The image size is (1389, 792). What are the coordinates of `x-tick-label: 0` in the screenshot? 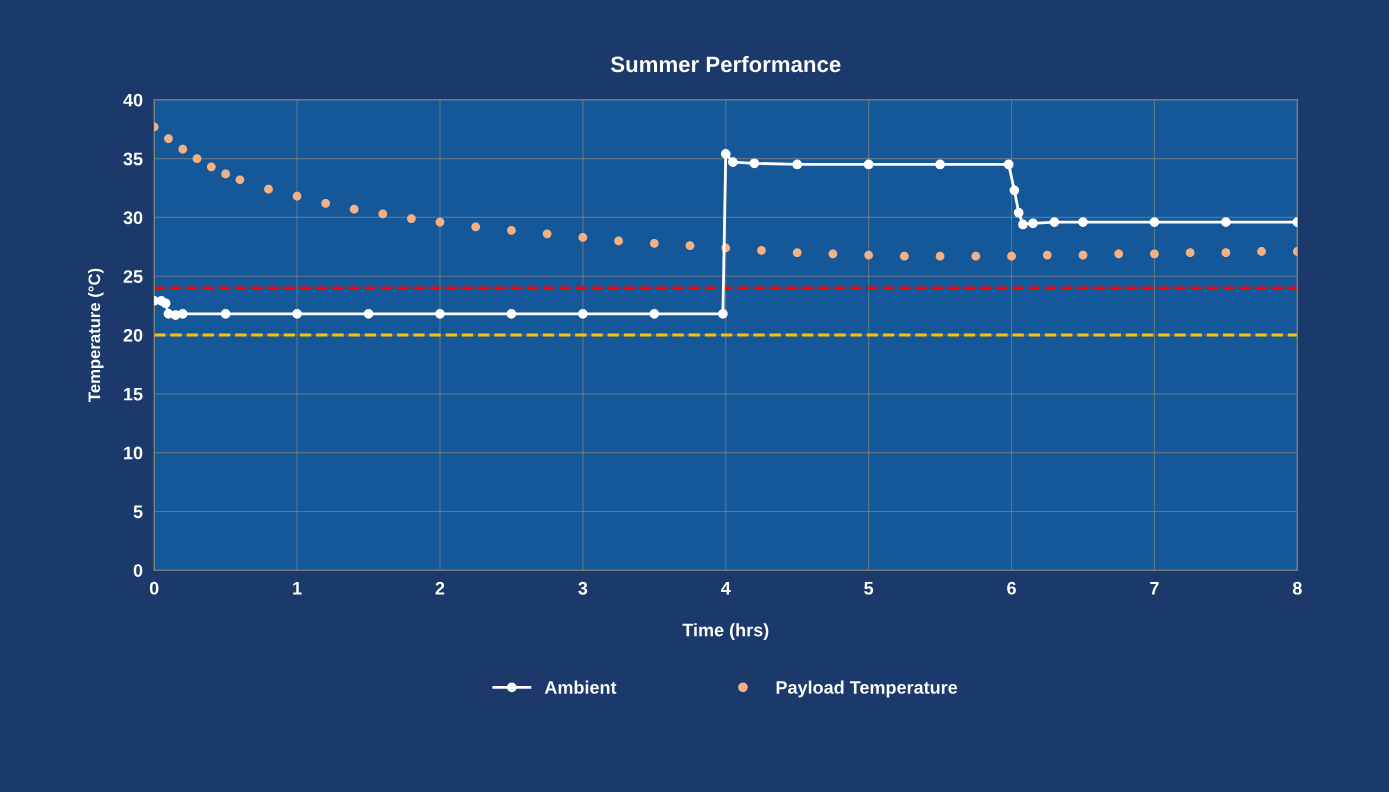 It's located at (154, 588).